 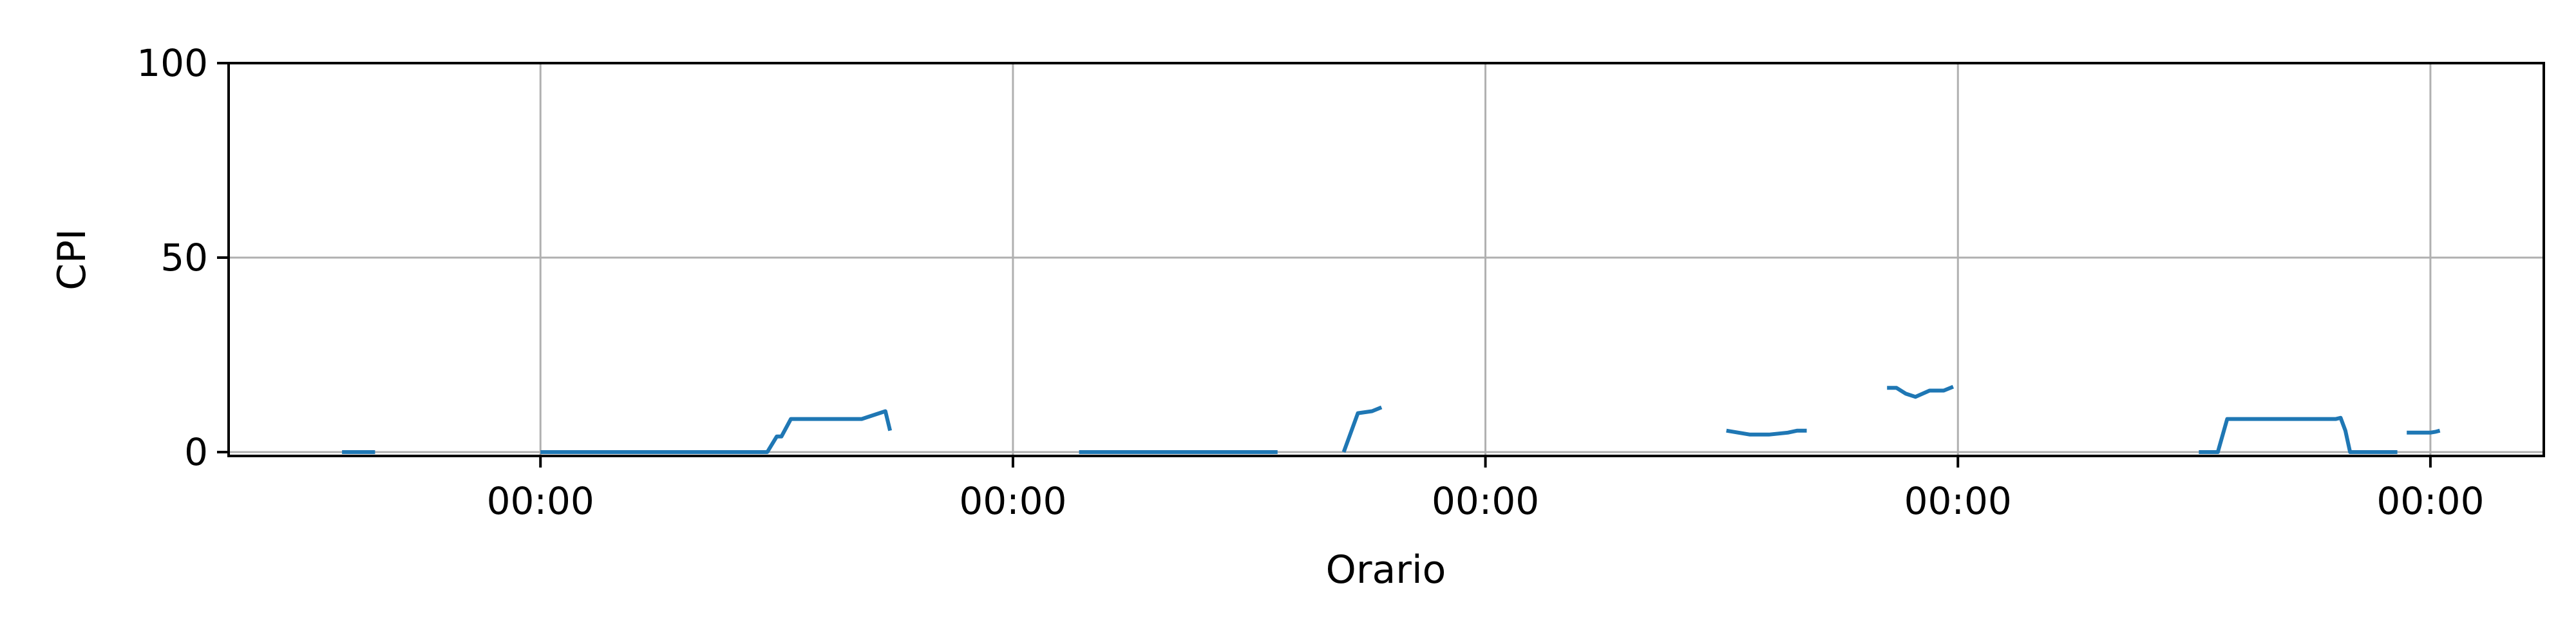 I want to click on y-axis-title: CPI, so click(x=72, y=259).